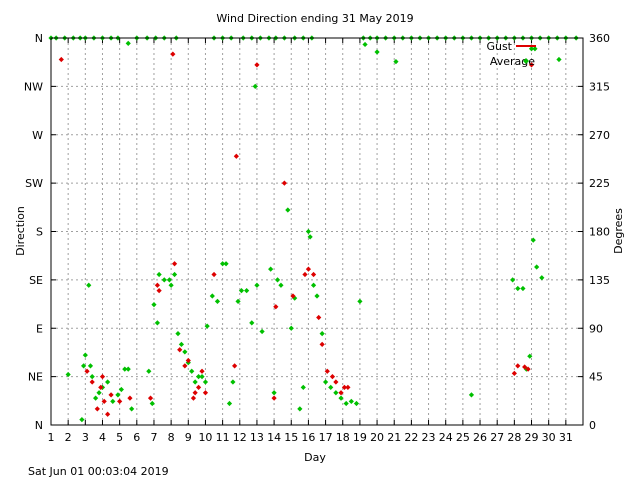 Image resolution: width=640 pixels, height=480 pixels. Describe the element at coordinates (326, 437) in the screenshot. I see `x-tick-label: 17` at that location.